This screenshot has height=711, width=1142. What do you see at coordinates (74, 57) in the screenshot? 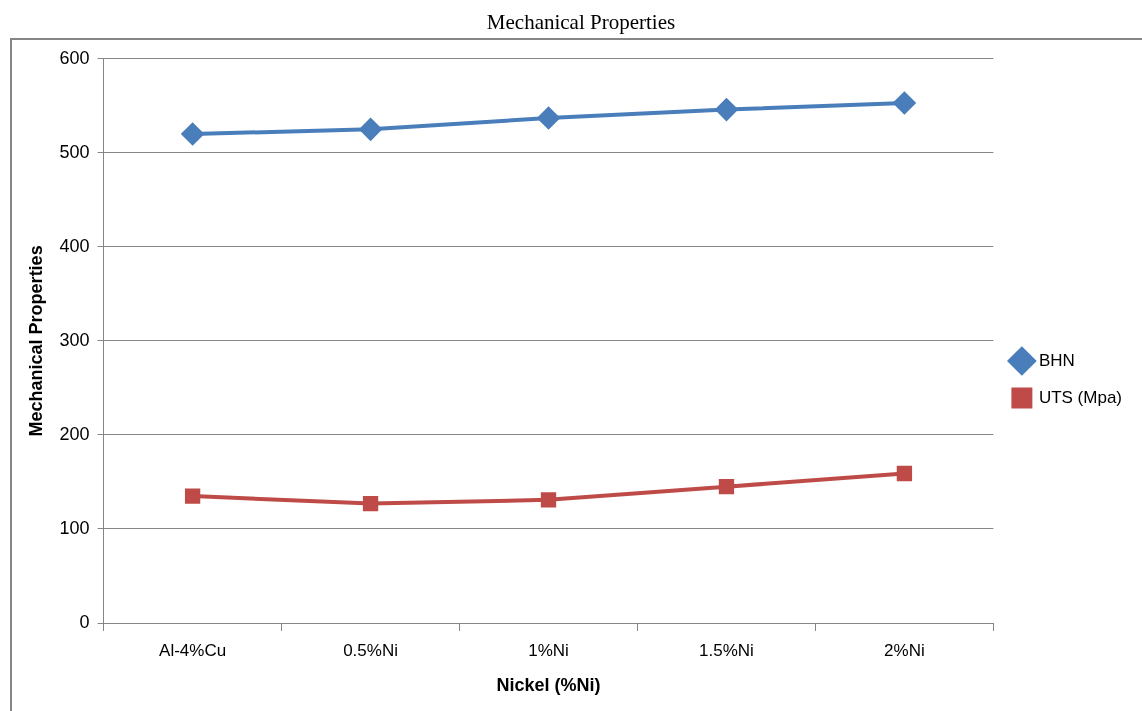
I see `y-tick-label: 600` at bounding box center [74, 57].